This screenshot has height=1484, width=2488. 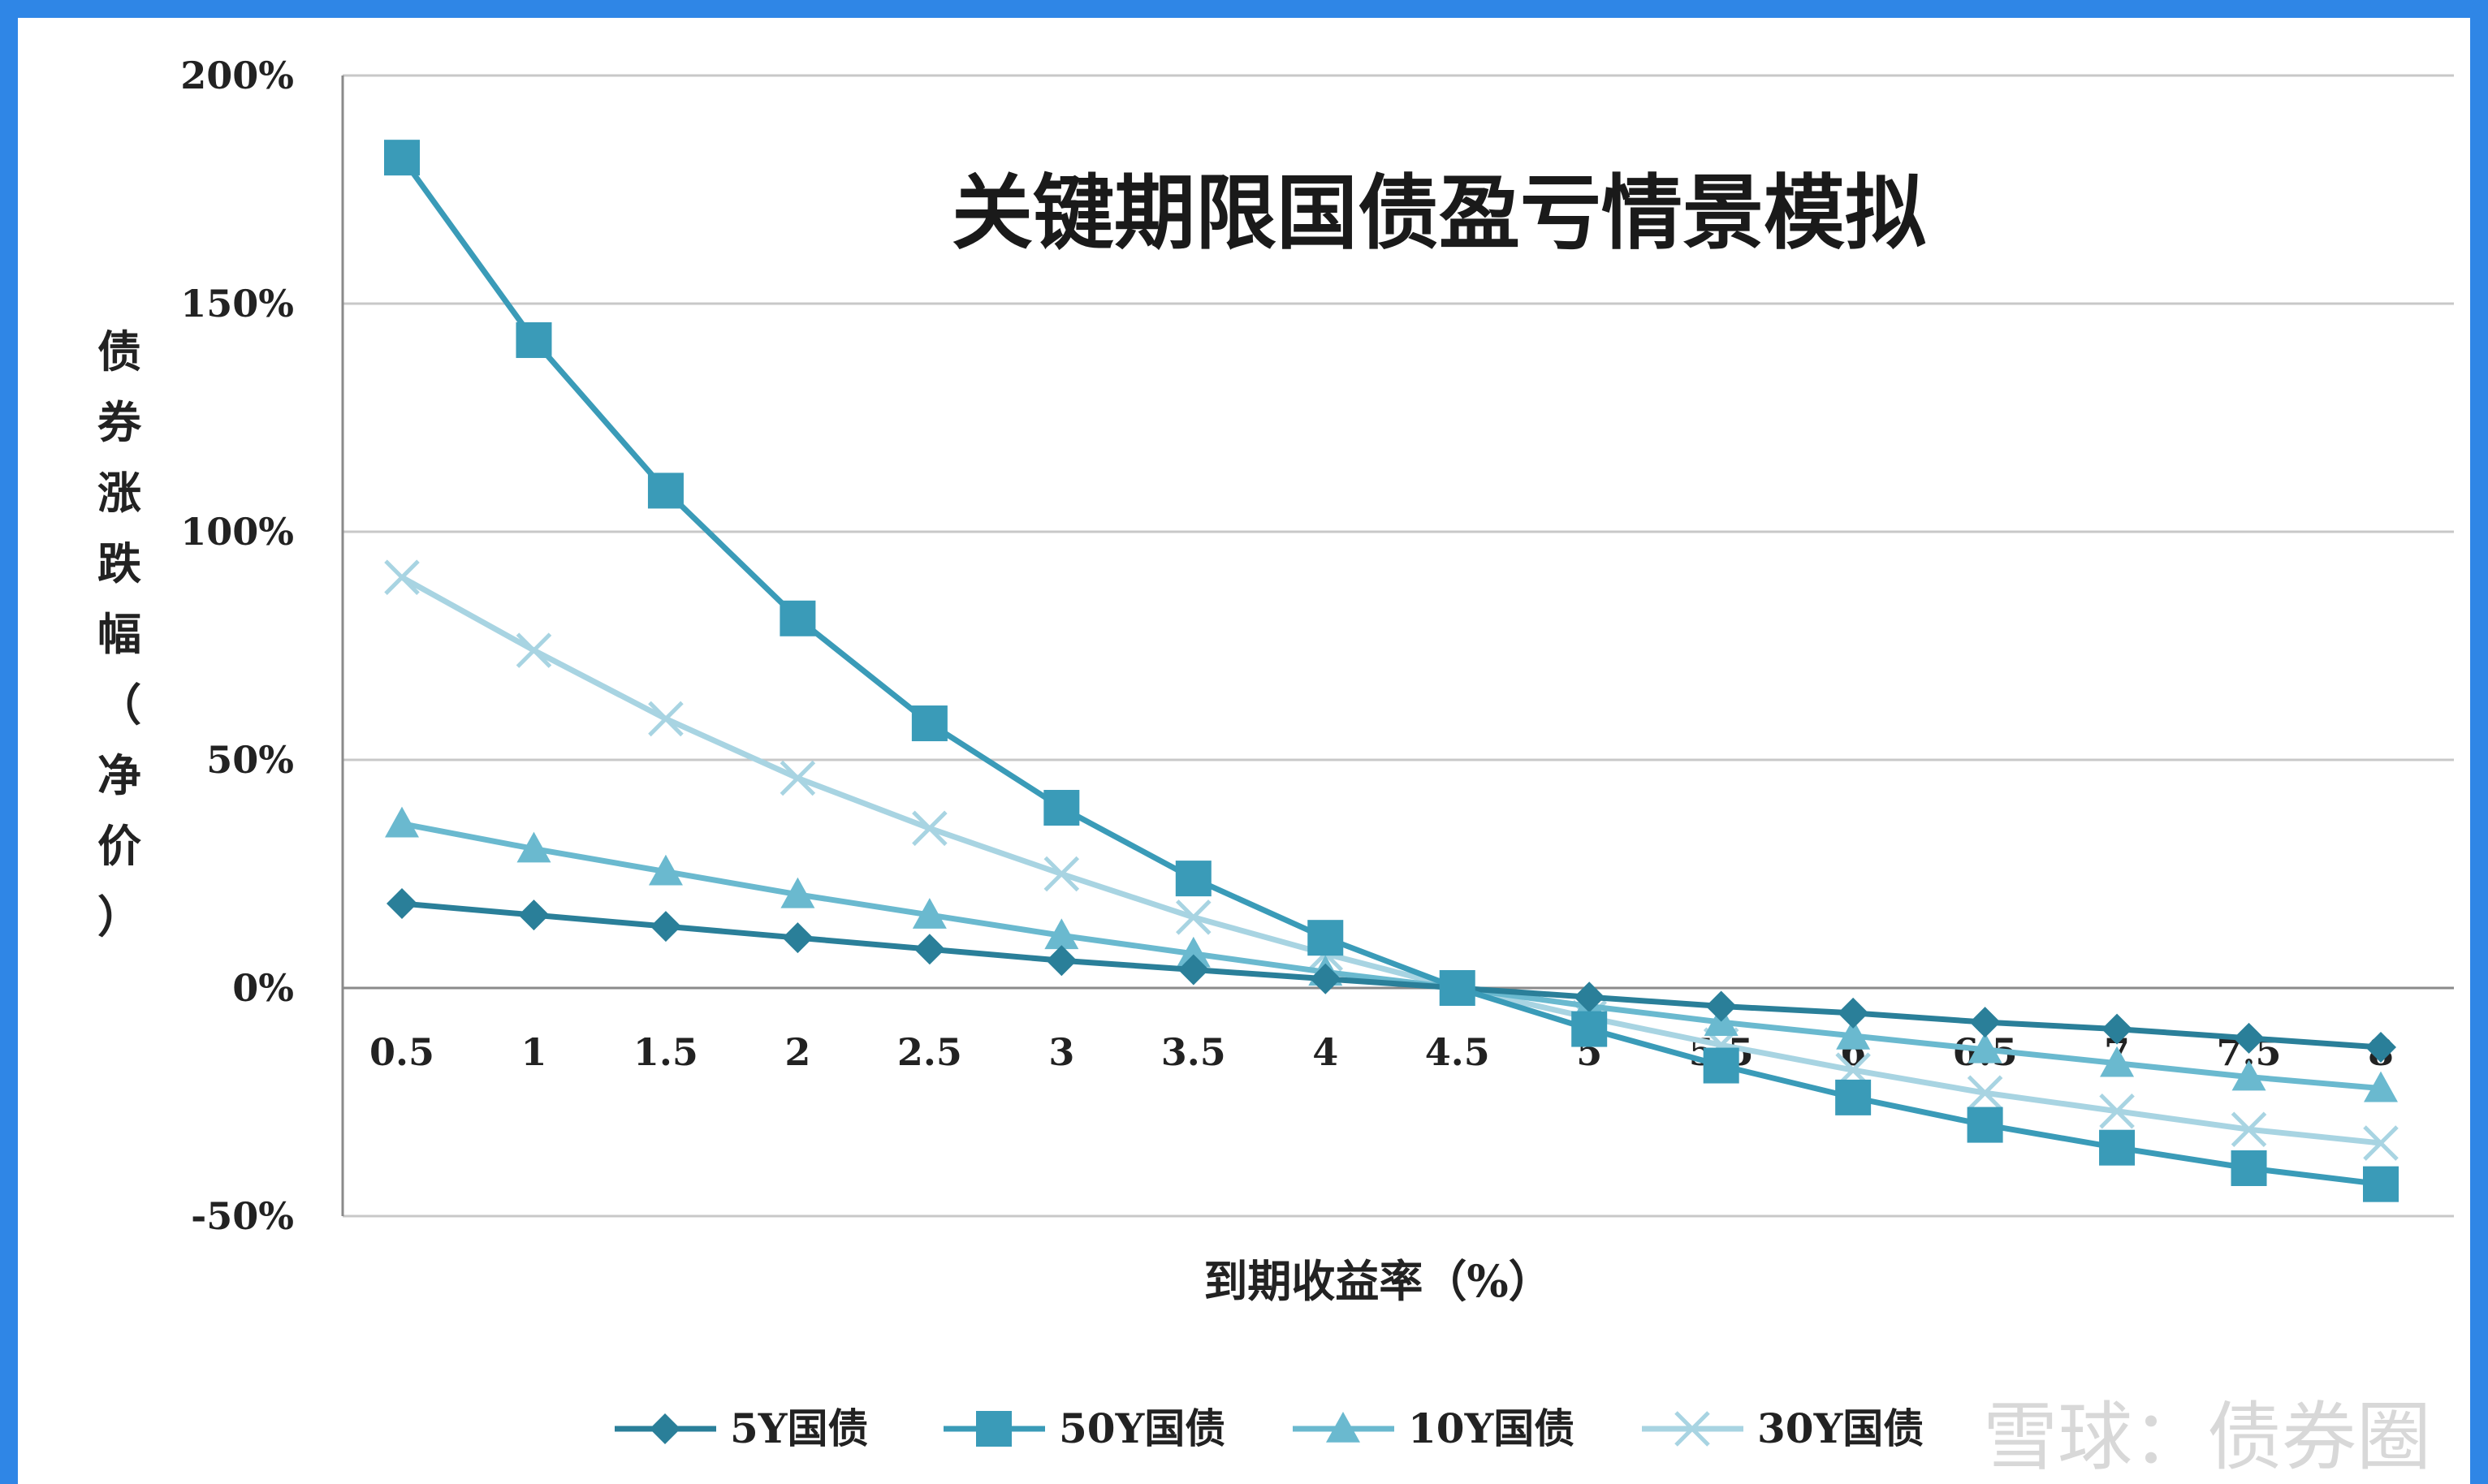 What do you see at coordinates (797, 1052) in the screenshot?
I see `x-tick-label: 2` at bounding box center [797, 1052].